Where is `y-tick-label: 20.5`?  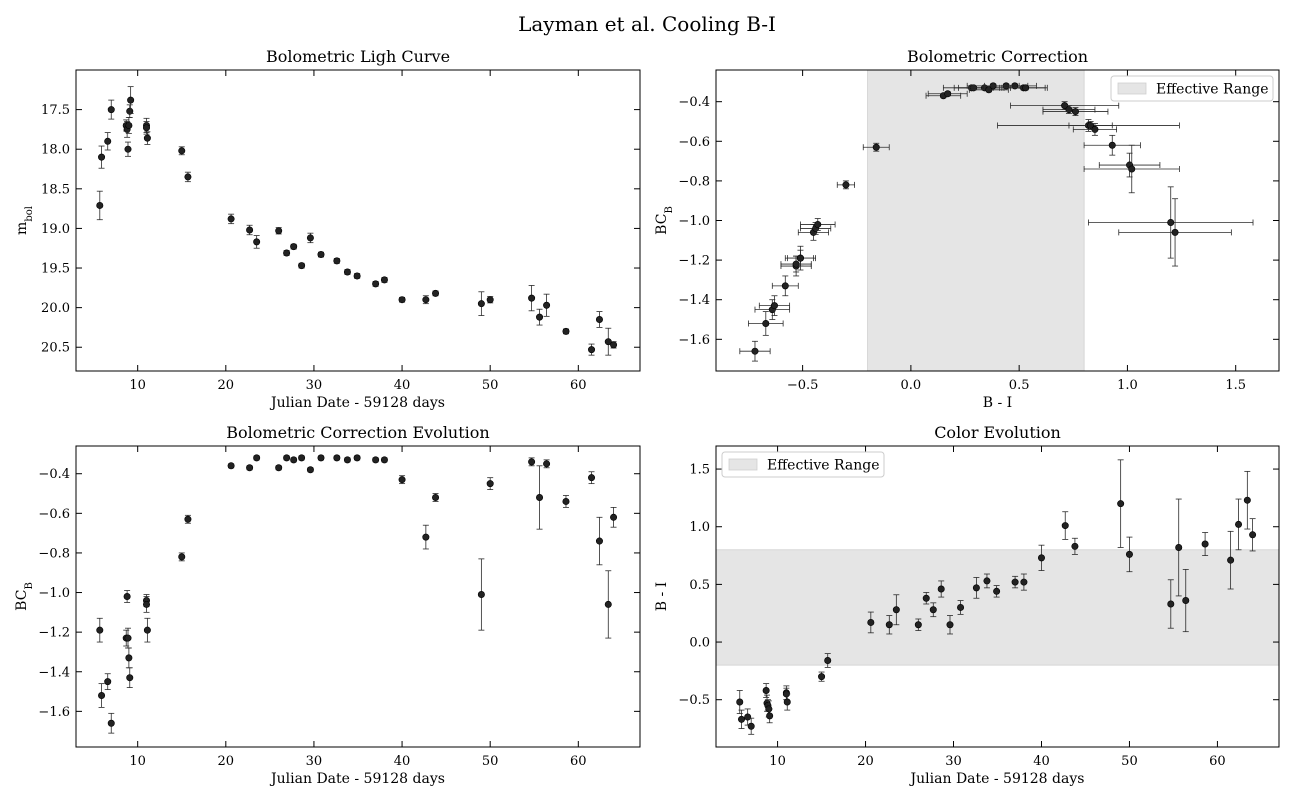
y-tick-label: 20.5 is located at coordinates (55, 348).